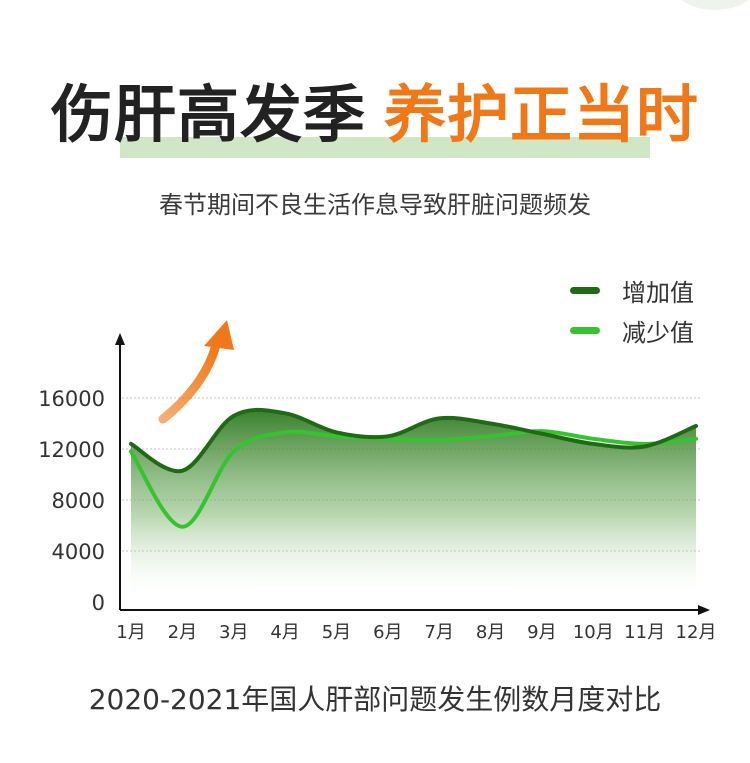 Image resolution: width=750 pixels, height=763 pixels. What do you see at coordinates (233, 632) in the screenshot?
I see `x-tick-label-3: 3月` at bounding box center [233, 632].